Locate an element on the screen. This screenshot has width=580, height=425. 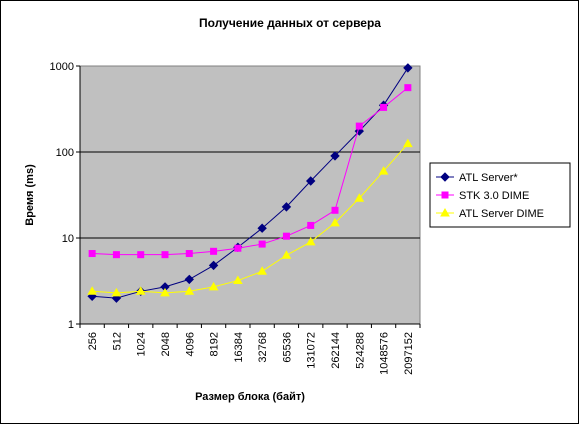
x-tick-label: 1024 is located at coordinates (142, 344).